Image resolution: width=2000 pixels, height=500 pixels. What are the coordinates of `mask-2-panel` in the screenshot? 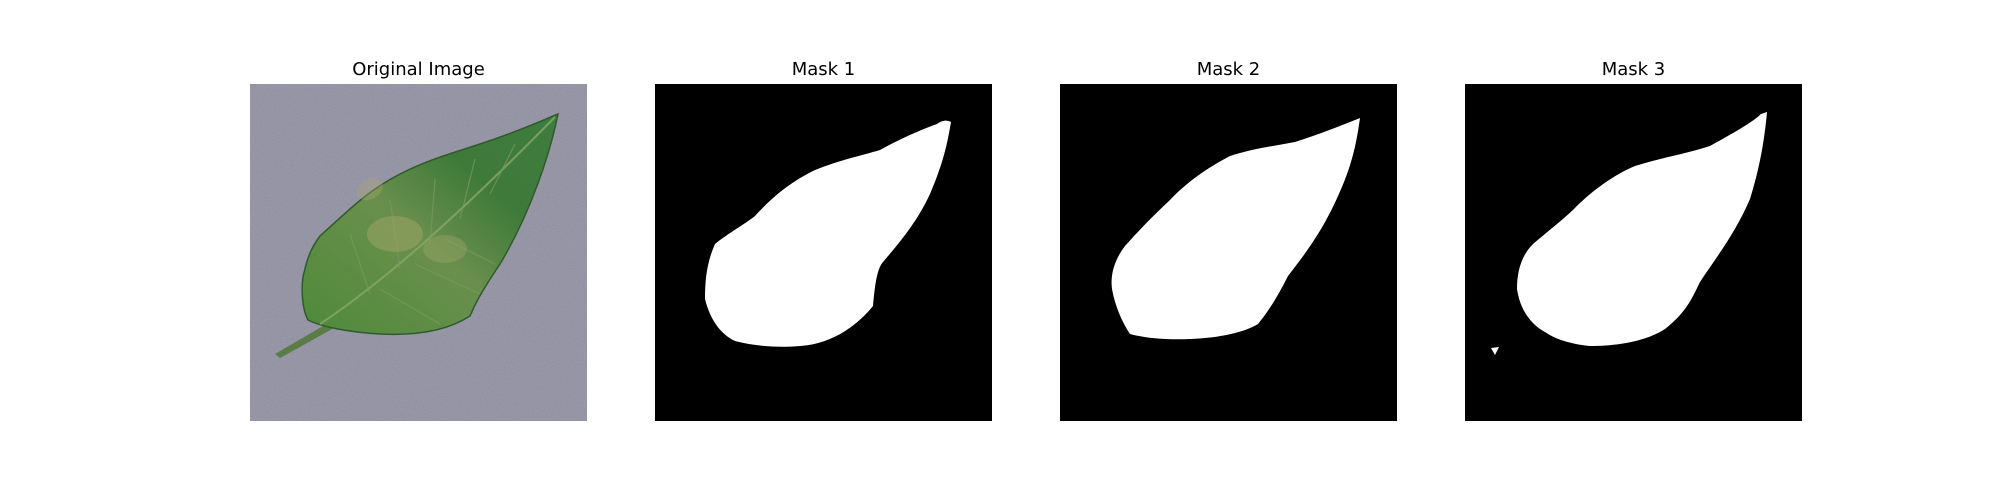 It's located at (1228, 252).